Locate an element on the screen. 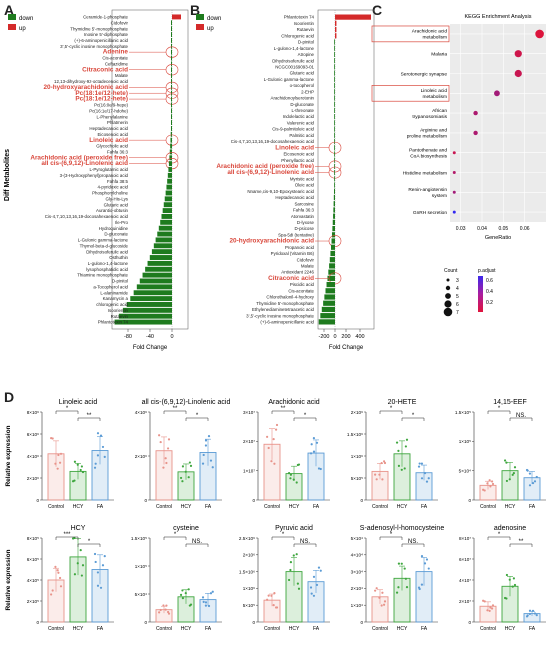  x-tick-label: -40 is located at coordinates (150, 337).